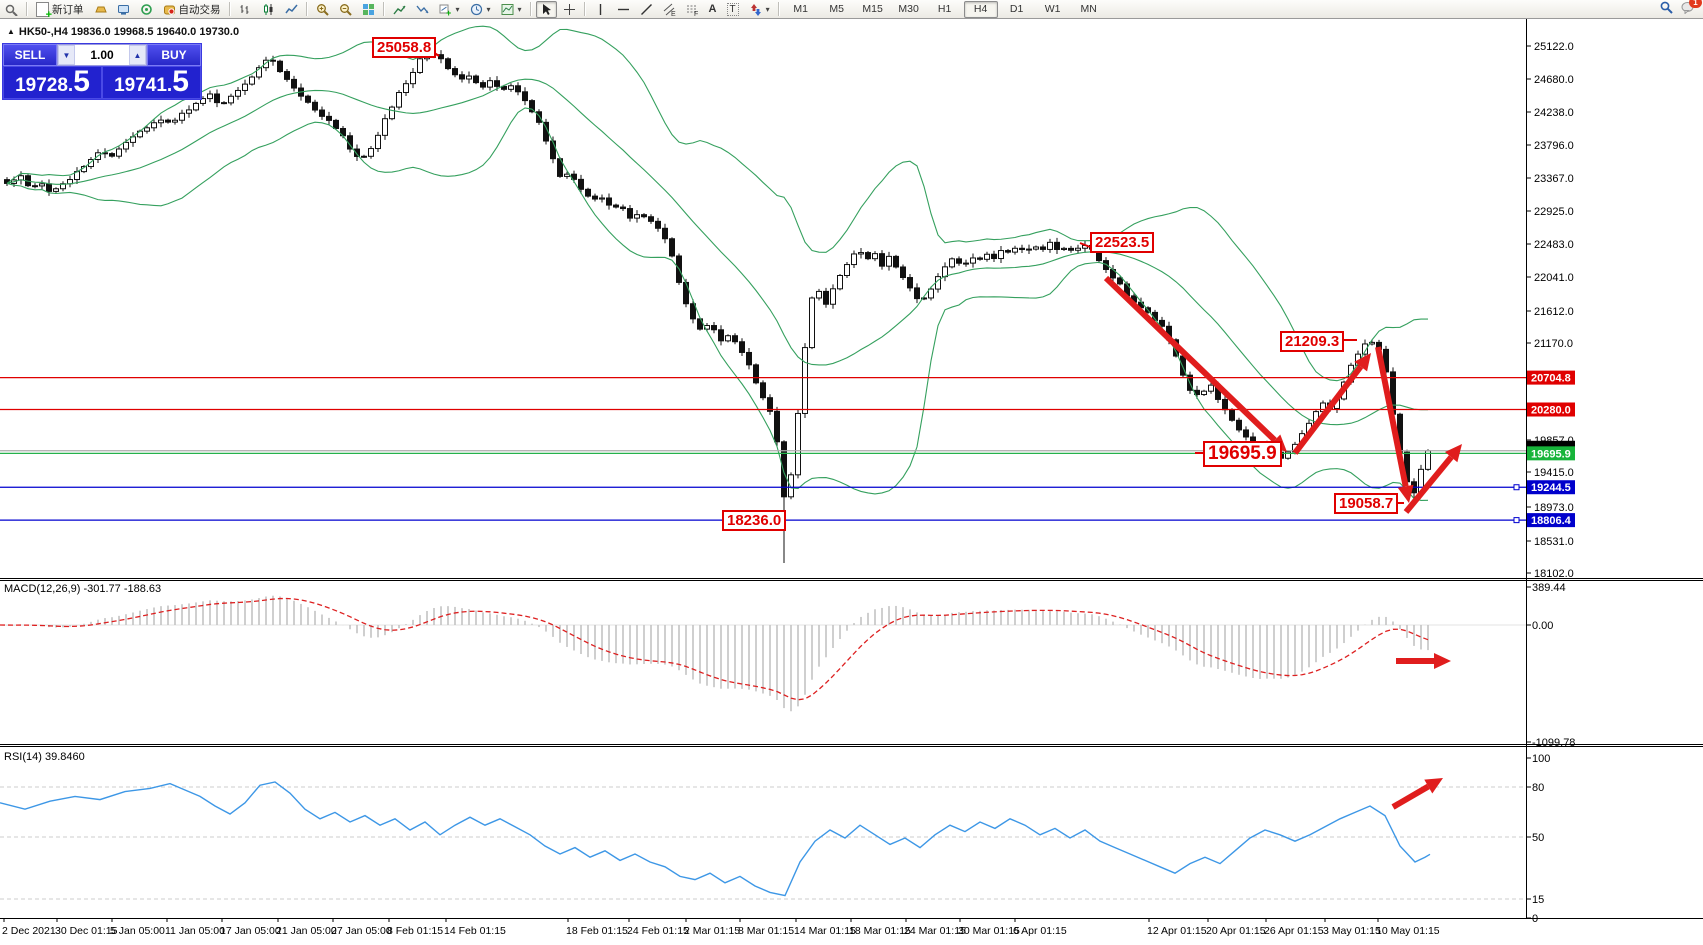  What do you see at coordinates (52, 82) in the screenshot?
I see `sell-price: 19728. 5` at bounding box center [52, 82].